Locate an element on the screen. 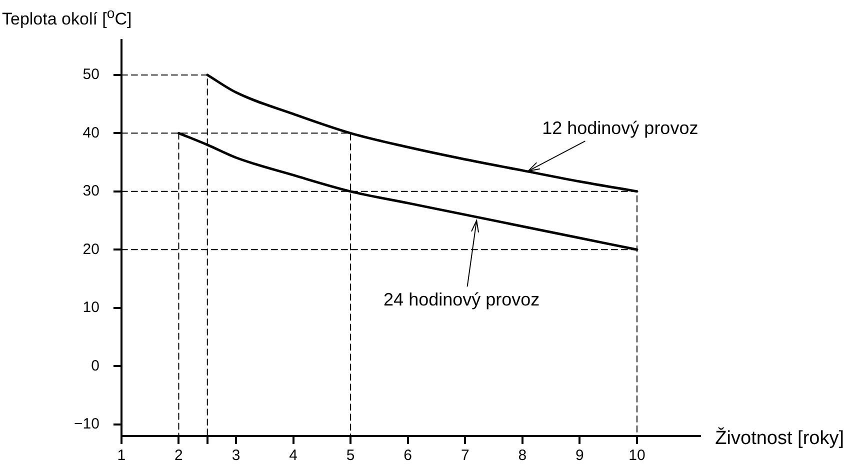 Image resolution: width=850 pixels, height=476 pixels. y-axis-title: Teplota okolí [$^{o}$C] is located at coordinates (67, 18).